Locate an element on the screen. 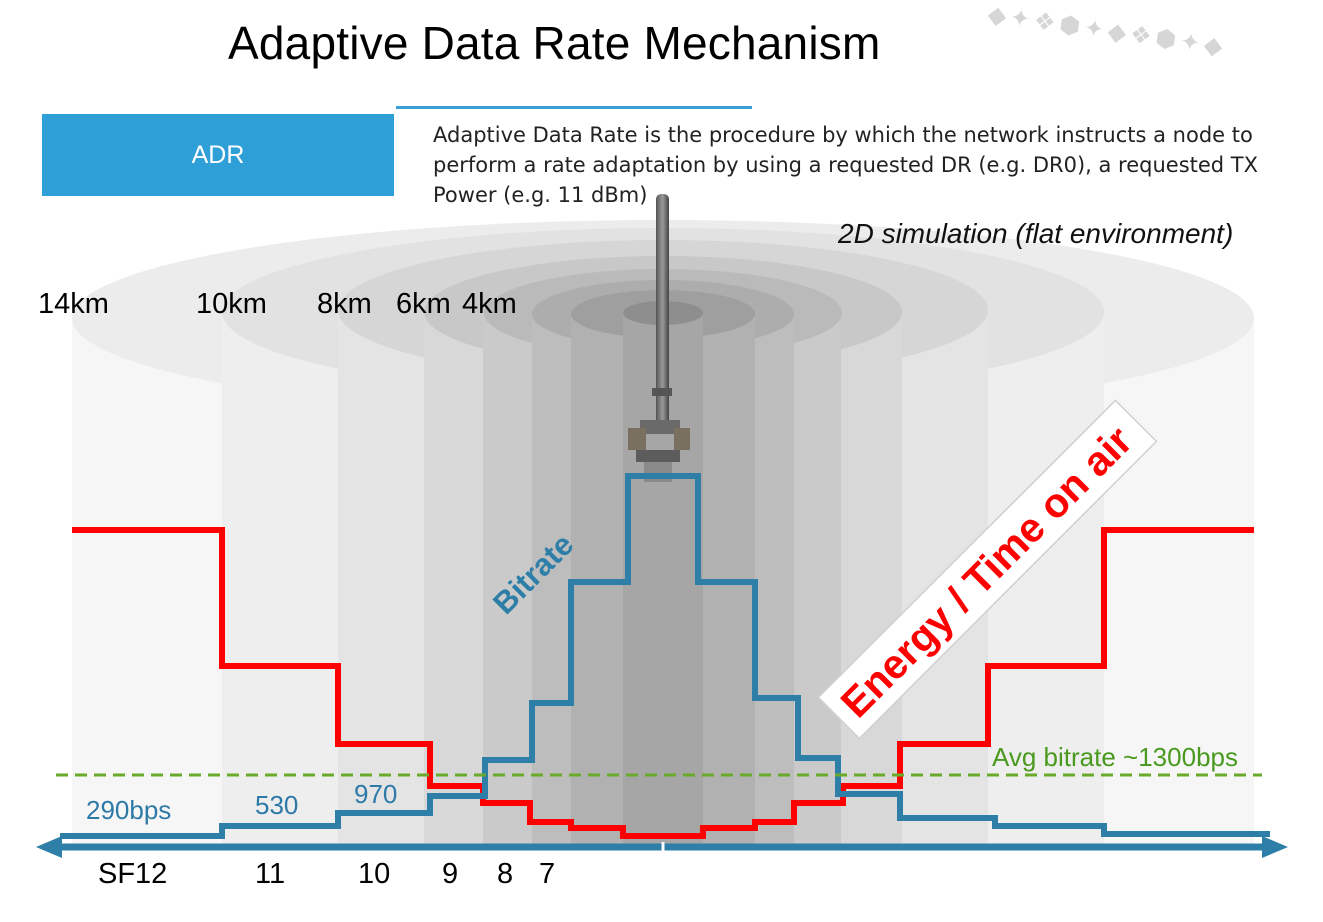  distance-label-4km: 4km is located at coordinates (489, 304).